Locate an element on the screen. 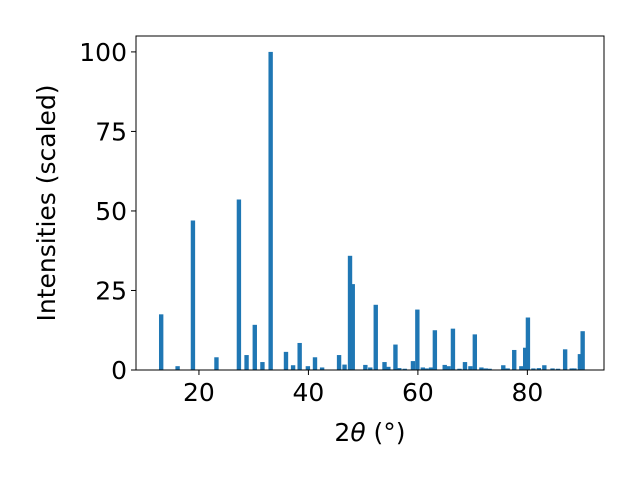  y-tick-label: 50 is located at coordinates (111, 211).